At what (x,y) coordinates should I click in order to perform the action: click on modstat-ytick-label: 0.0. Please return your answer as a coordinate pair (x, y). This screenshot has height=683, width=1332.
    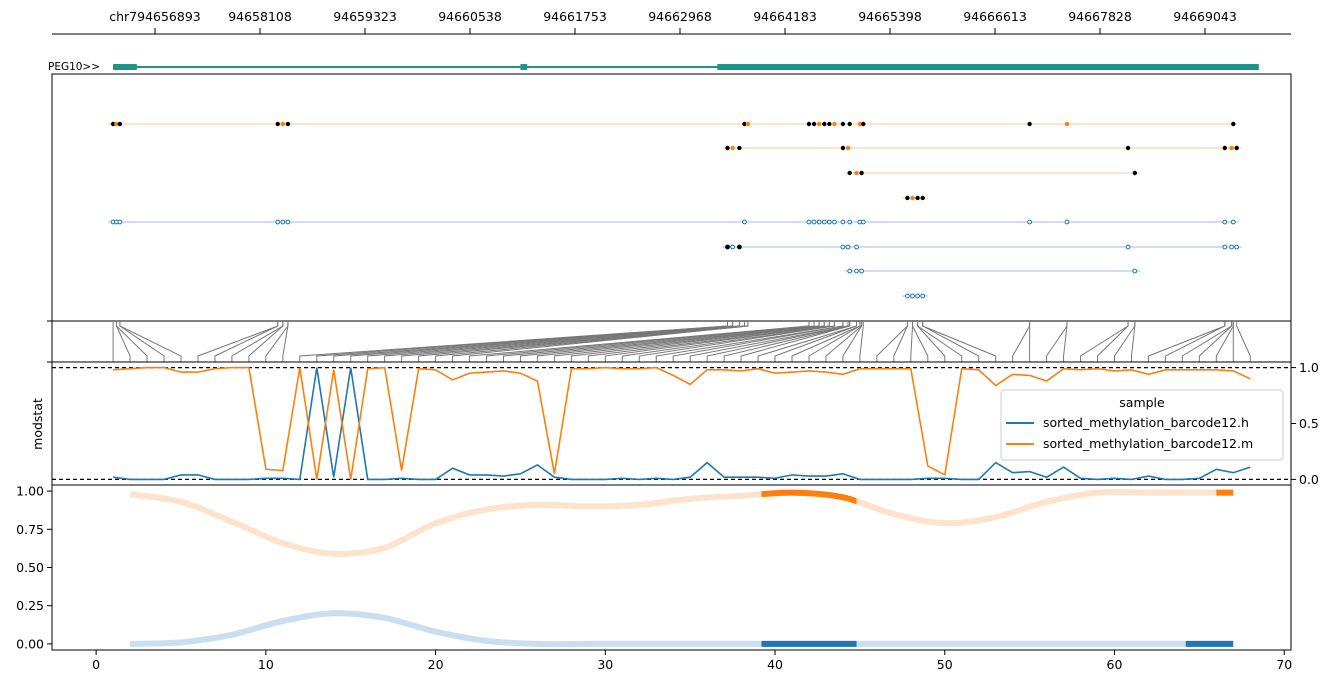
    Looking at the image, I should click on (1309, 479).